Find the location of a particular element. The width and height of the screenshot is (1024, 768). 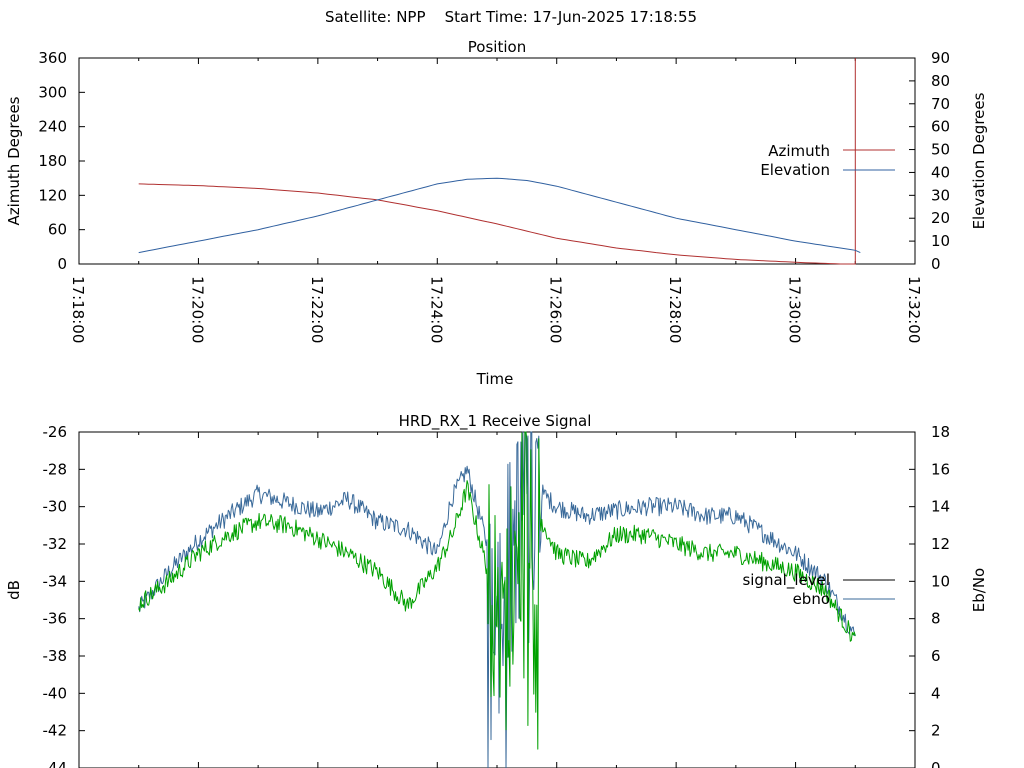

legend-azimuth-label: Azimuth is located at coordinates (799, 151).